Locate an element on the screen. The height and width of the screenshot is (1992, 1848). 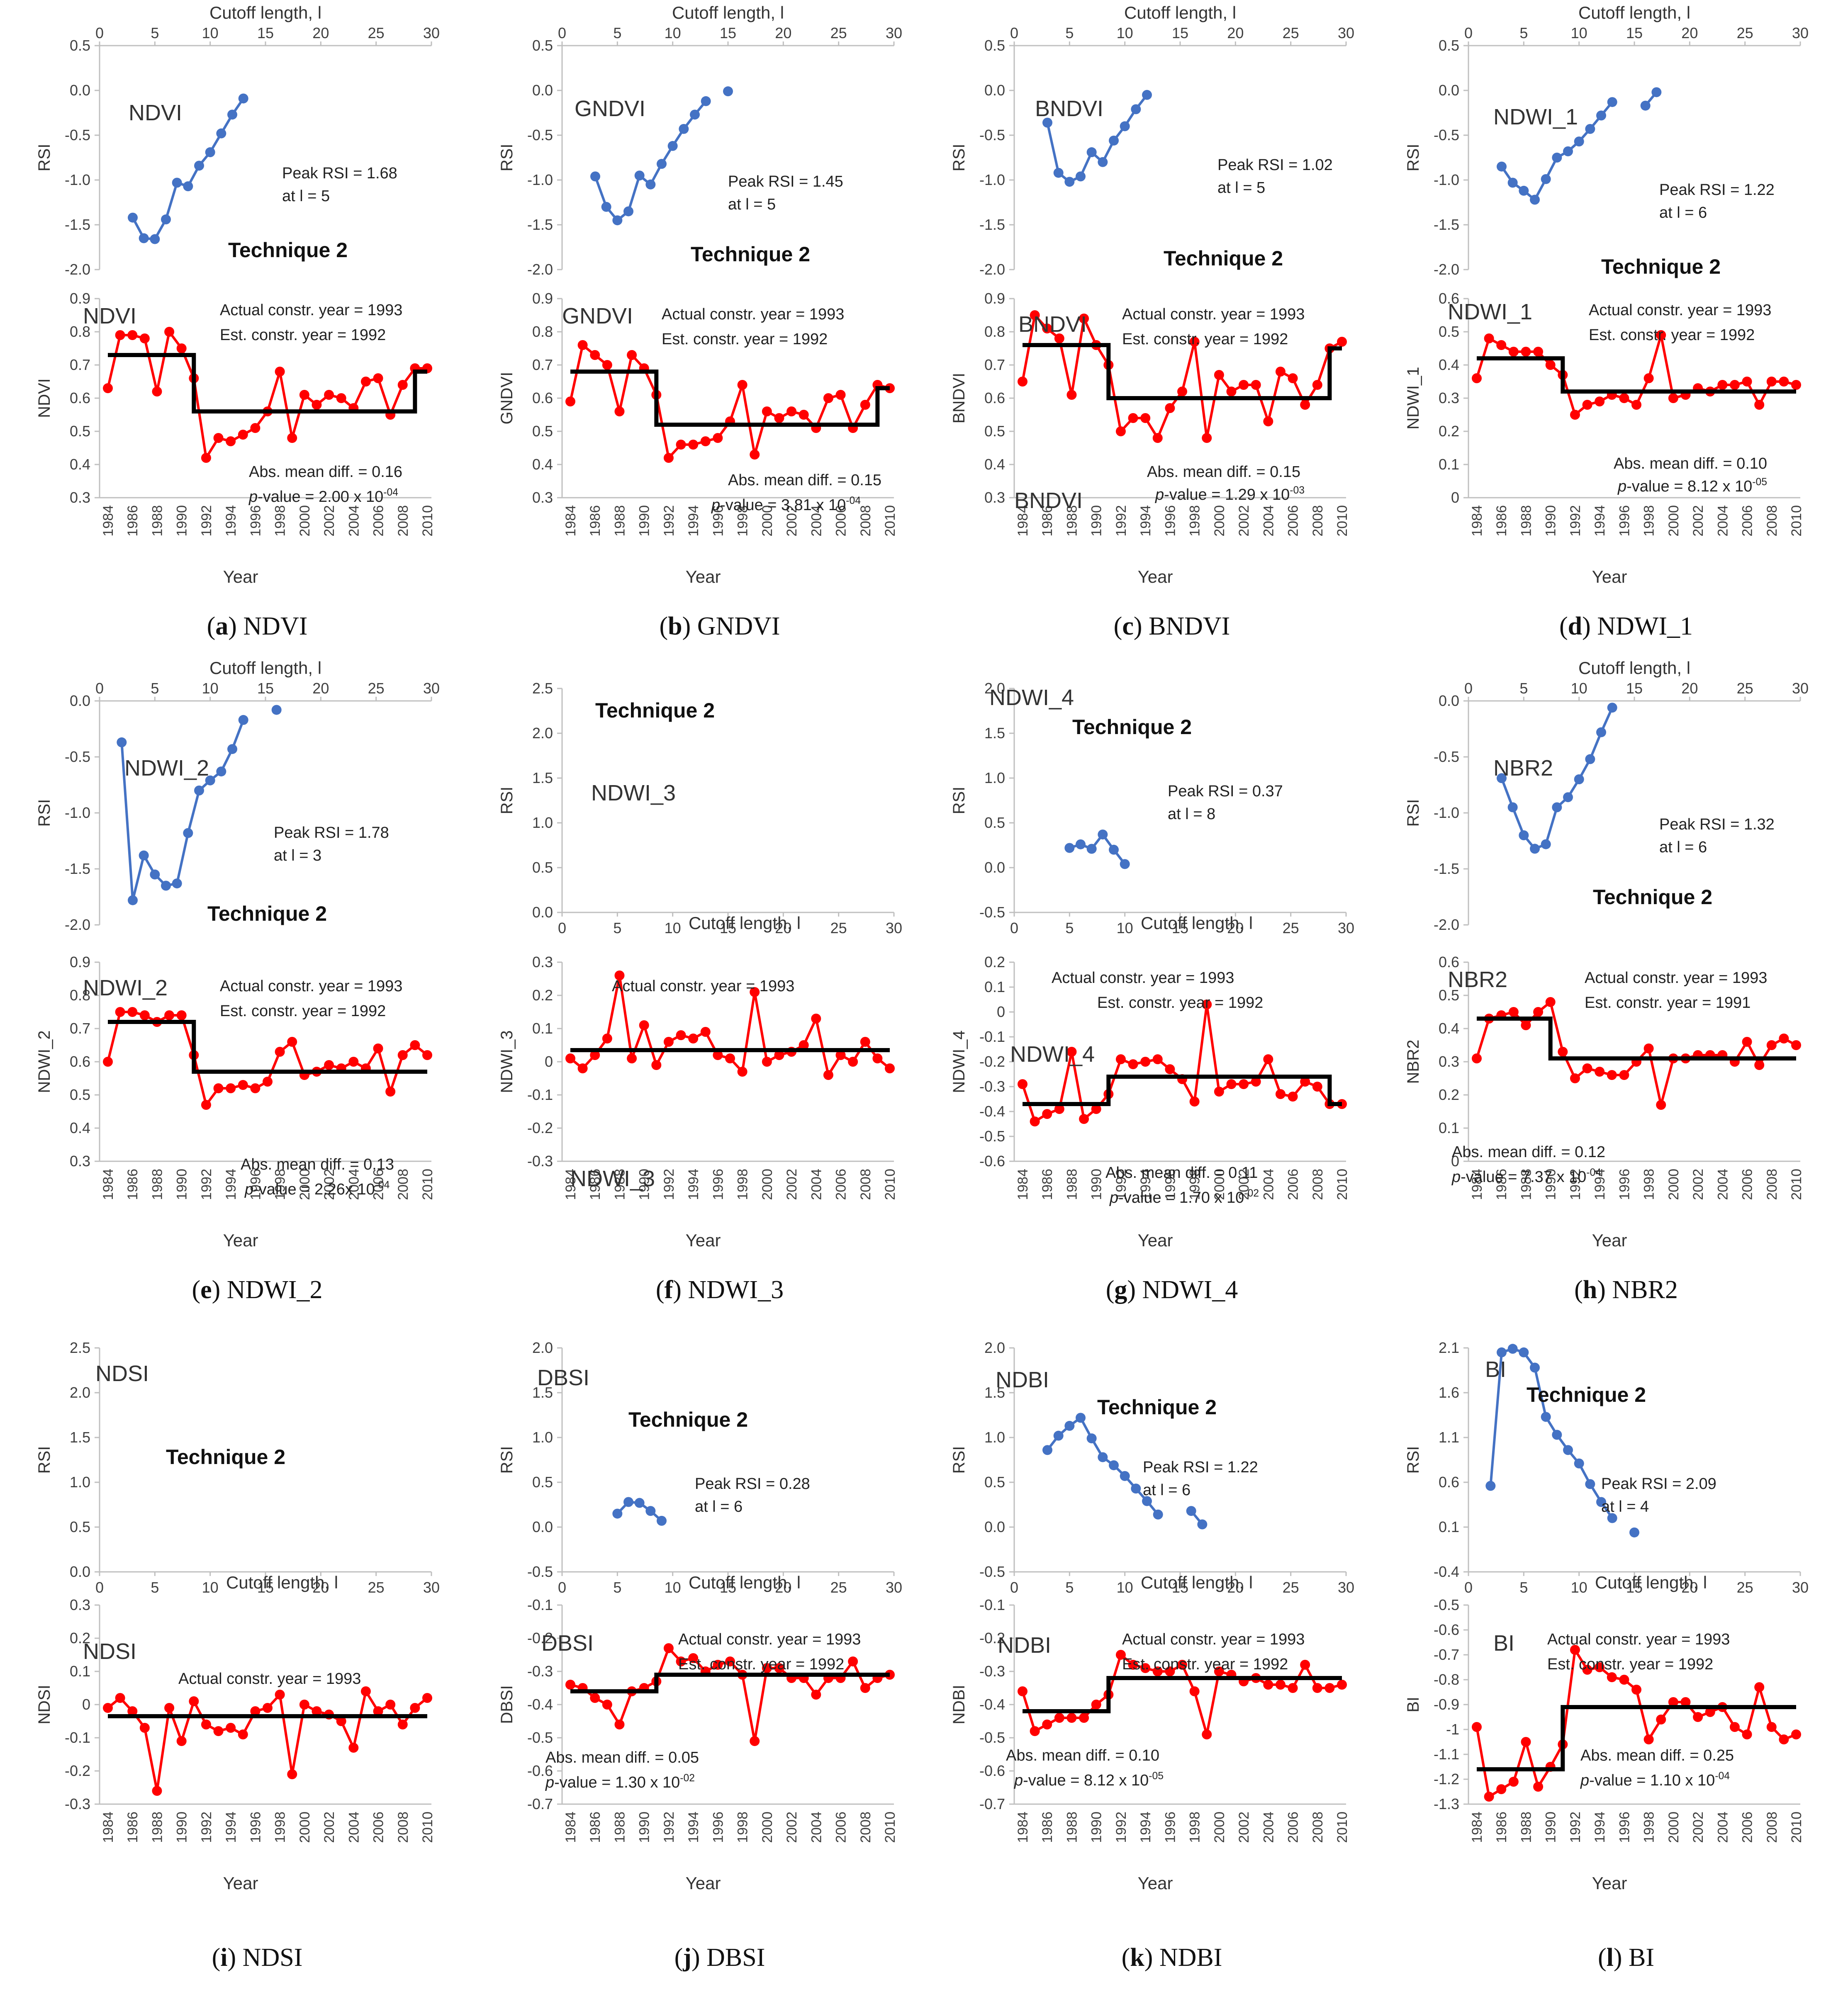
abs-mean-diff: Abs. mean diff. = 0.05 is located at coordinates (622, 1757).